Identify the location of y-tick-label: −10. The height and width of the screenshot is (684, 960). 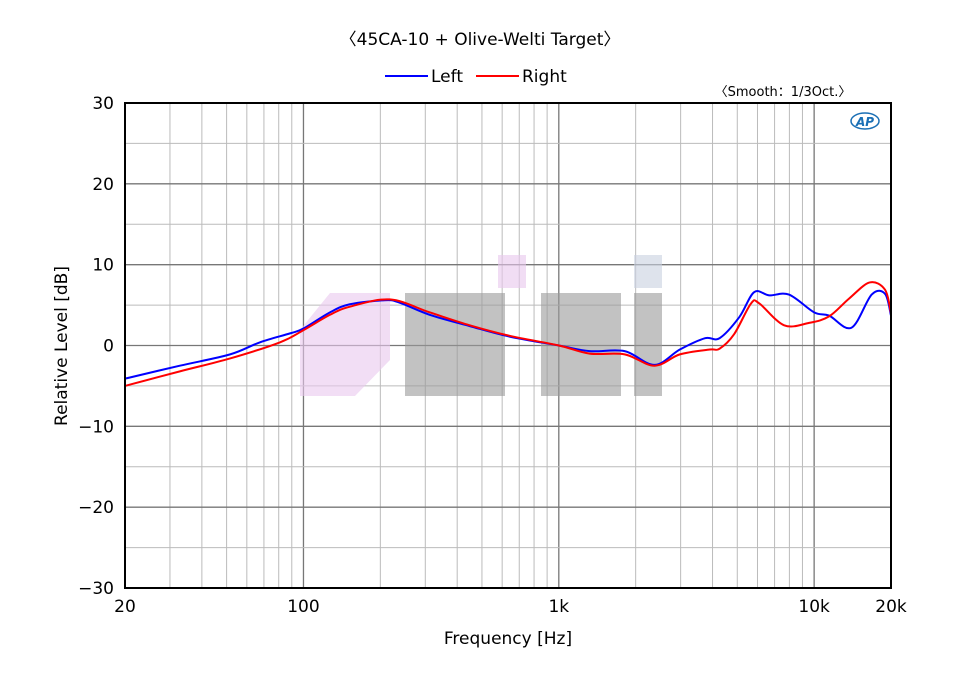
(96, 427).